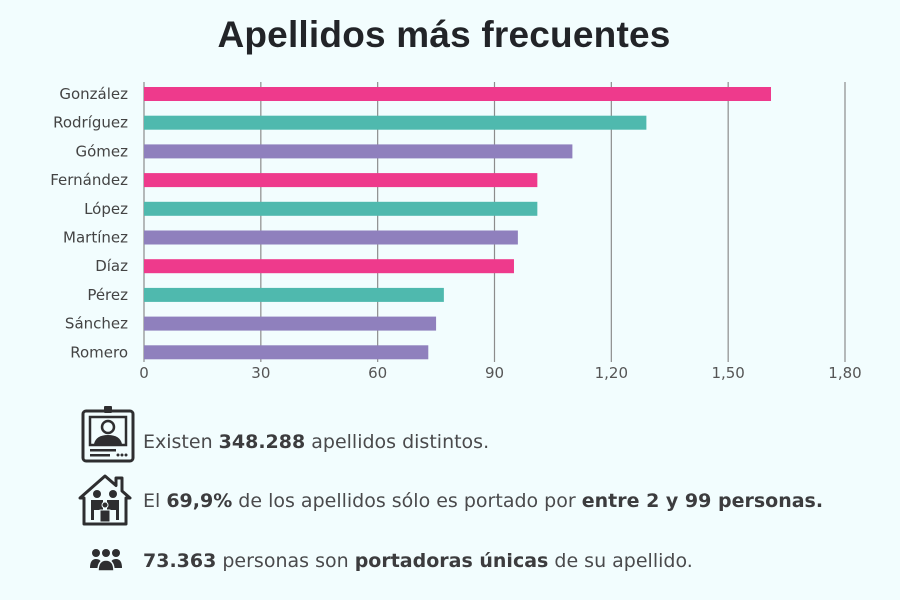 This screenshot has height=600, width=900. What do you see at coordinates (397, 442) in the screenshot?
I see `info-text-part: apellidos distintos.` at bounding box center [397, 442].